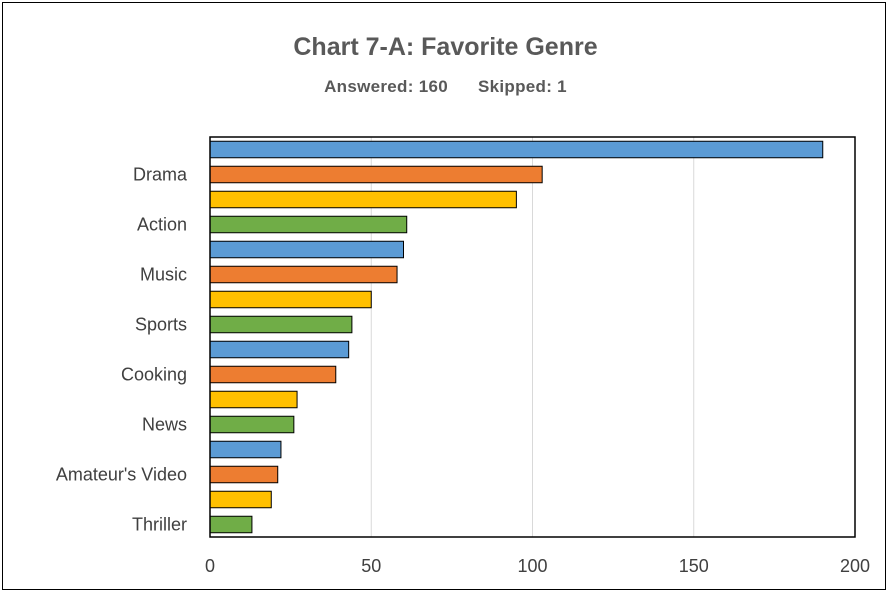 The width and height of the screenshot is (891, 594). I want to click on y-category-label: Thriller, so click(159, 525).